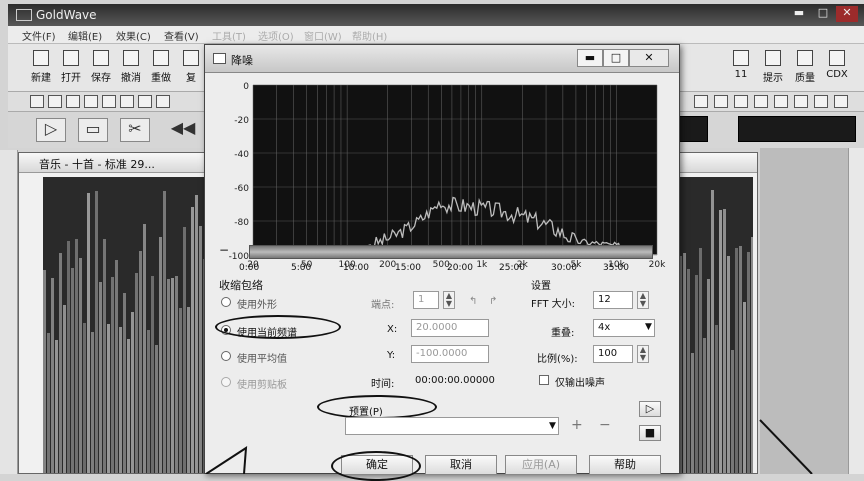  Describe the element at coordinates (649, 58) in the screenshot. I see `dialog-close-icon: ✕` at that location.